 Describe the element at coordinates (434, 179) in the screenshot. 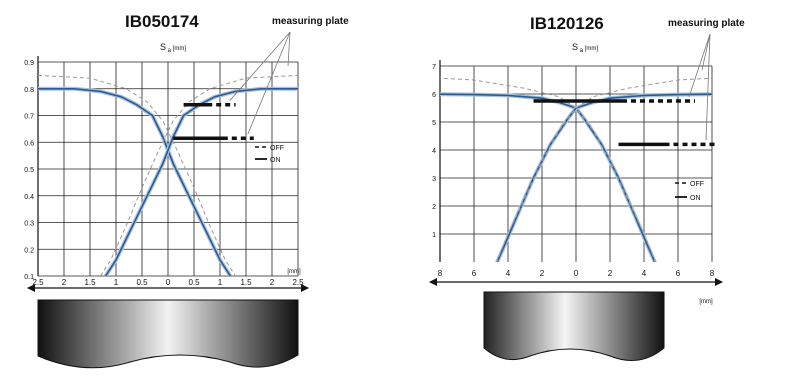

I see `chart-2-y-tick: 3` at that location.